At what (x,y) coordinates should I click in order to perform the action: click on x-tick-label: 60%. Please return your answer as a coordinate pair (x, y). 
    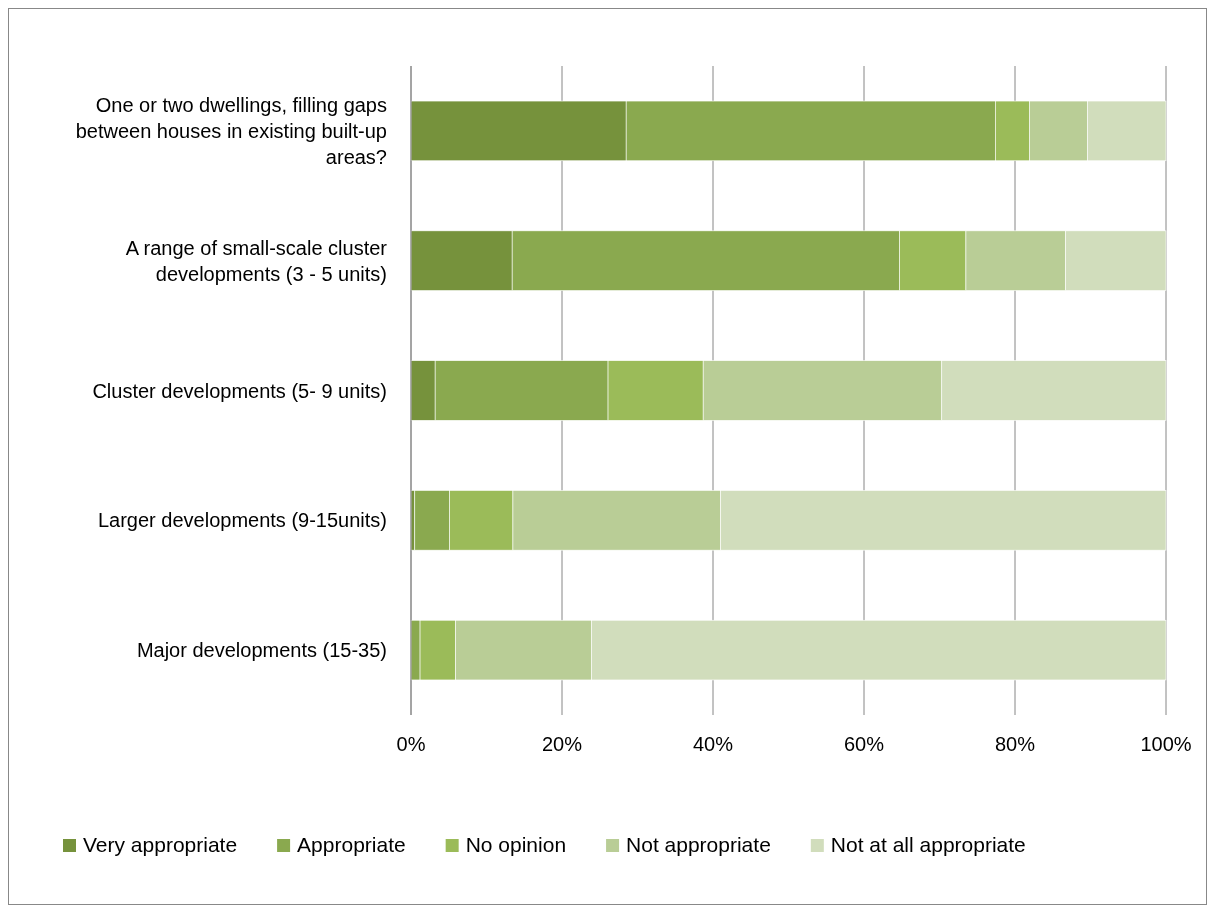
    Looking at the image, I should click on (864, 744).